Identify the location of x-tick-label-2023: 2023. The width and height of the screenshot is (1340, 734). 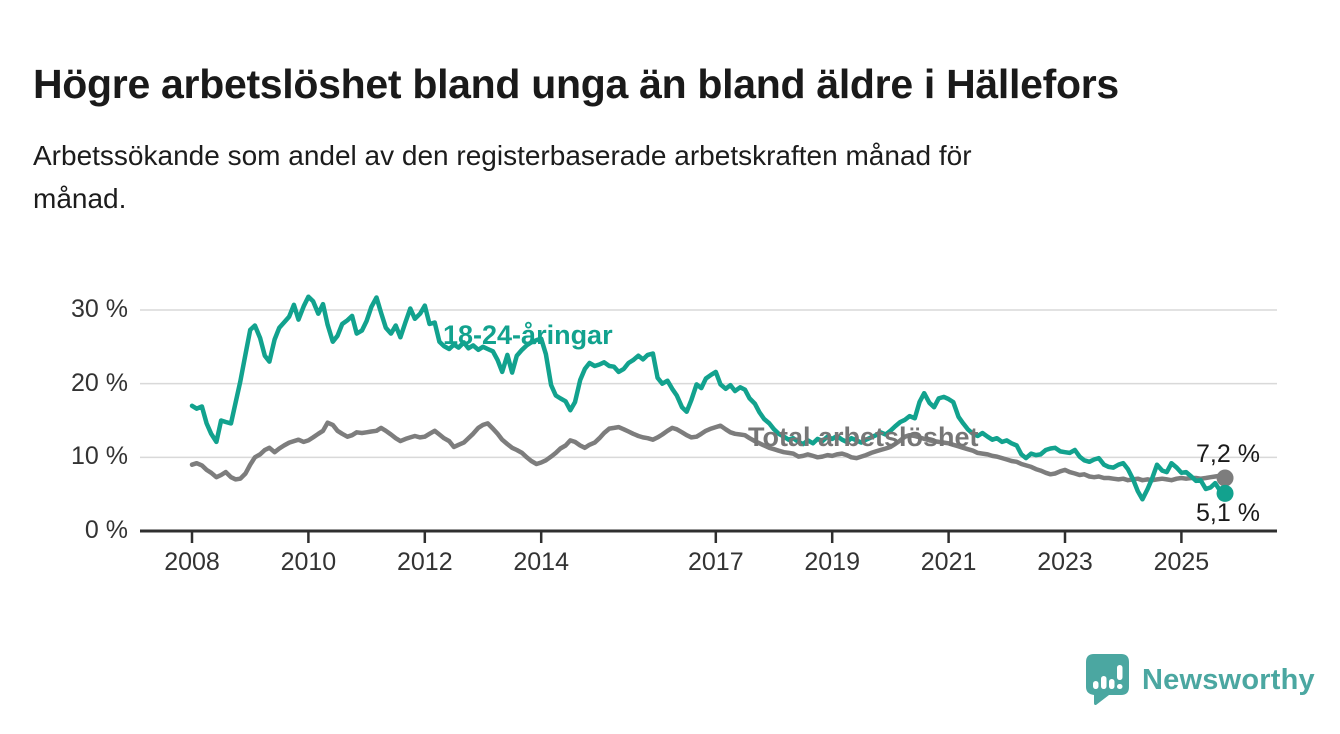
(1065, 562).